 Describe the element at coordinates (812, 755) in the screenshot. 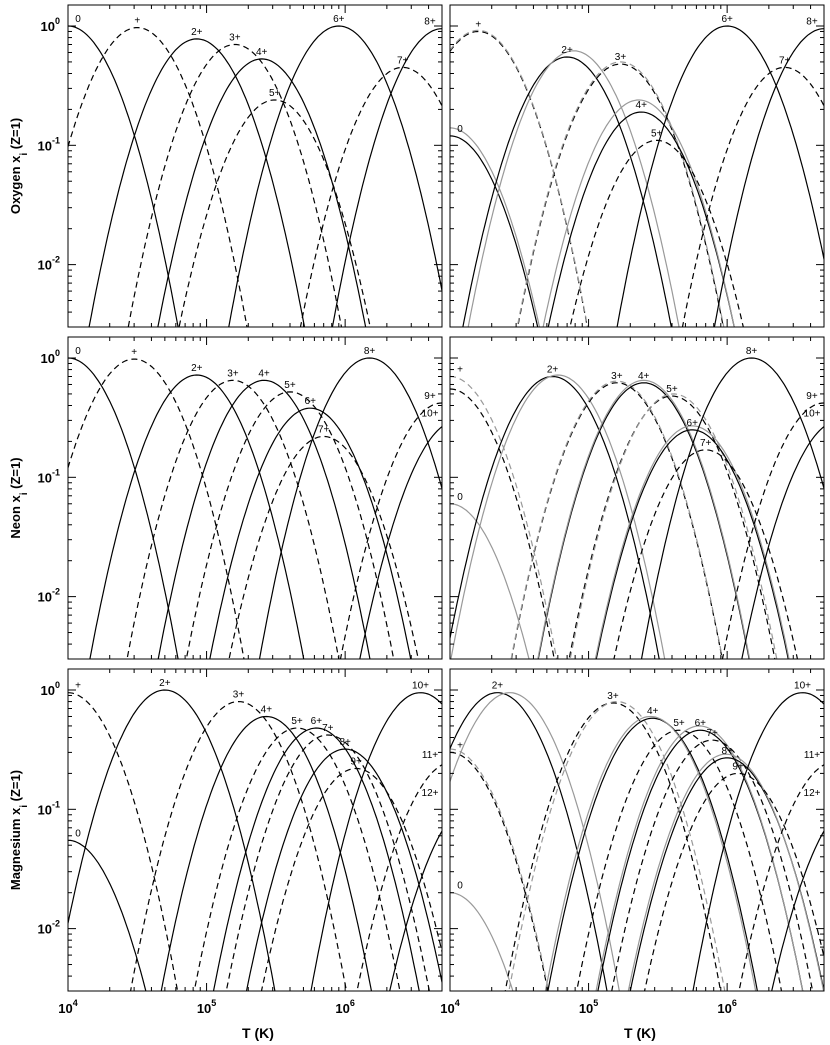

I see `curve-label: 11+` at that location.